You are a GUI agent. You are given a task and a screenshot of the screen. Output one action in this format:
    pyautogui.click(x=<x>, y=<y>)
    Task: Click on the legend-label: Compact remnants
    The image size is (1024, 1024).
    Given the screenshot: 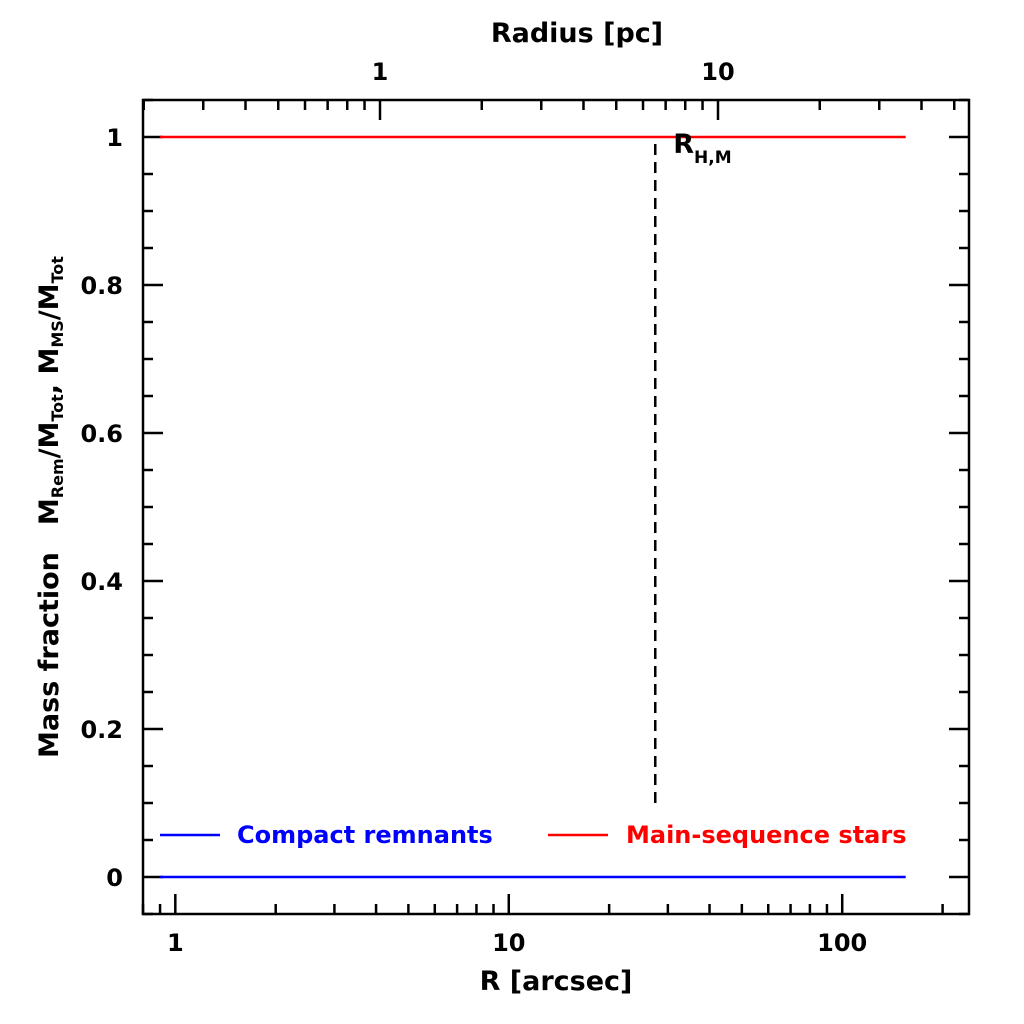 What is the action you would take?
    pyautogui.click(x=365, y=835)
    